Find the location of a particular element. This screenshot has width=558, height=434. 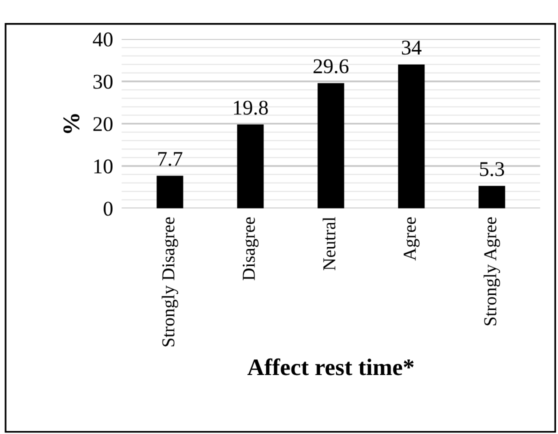

data-label: 34 is located at coordinates (412, 47).